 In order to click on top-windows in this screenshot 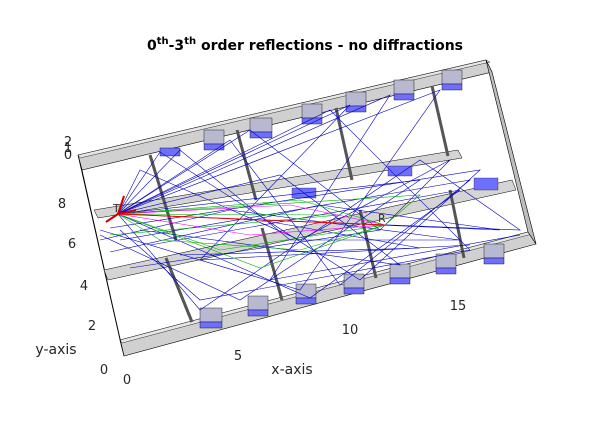, I will do `click(311, 113)`.